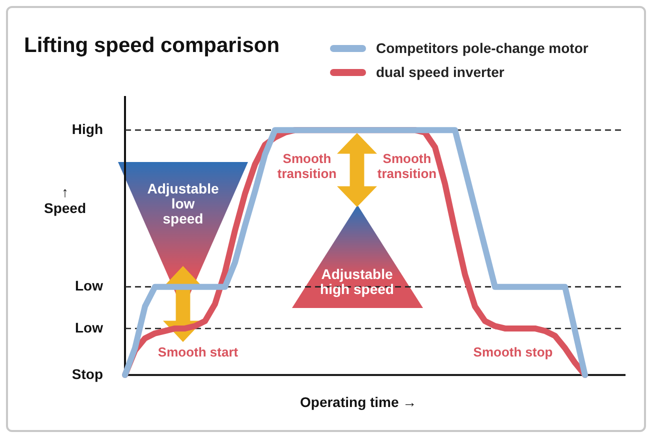  I want to click on annotation: Adjustable low speed, so click(183, 203).